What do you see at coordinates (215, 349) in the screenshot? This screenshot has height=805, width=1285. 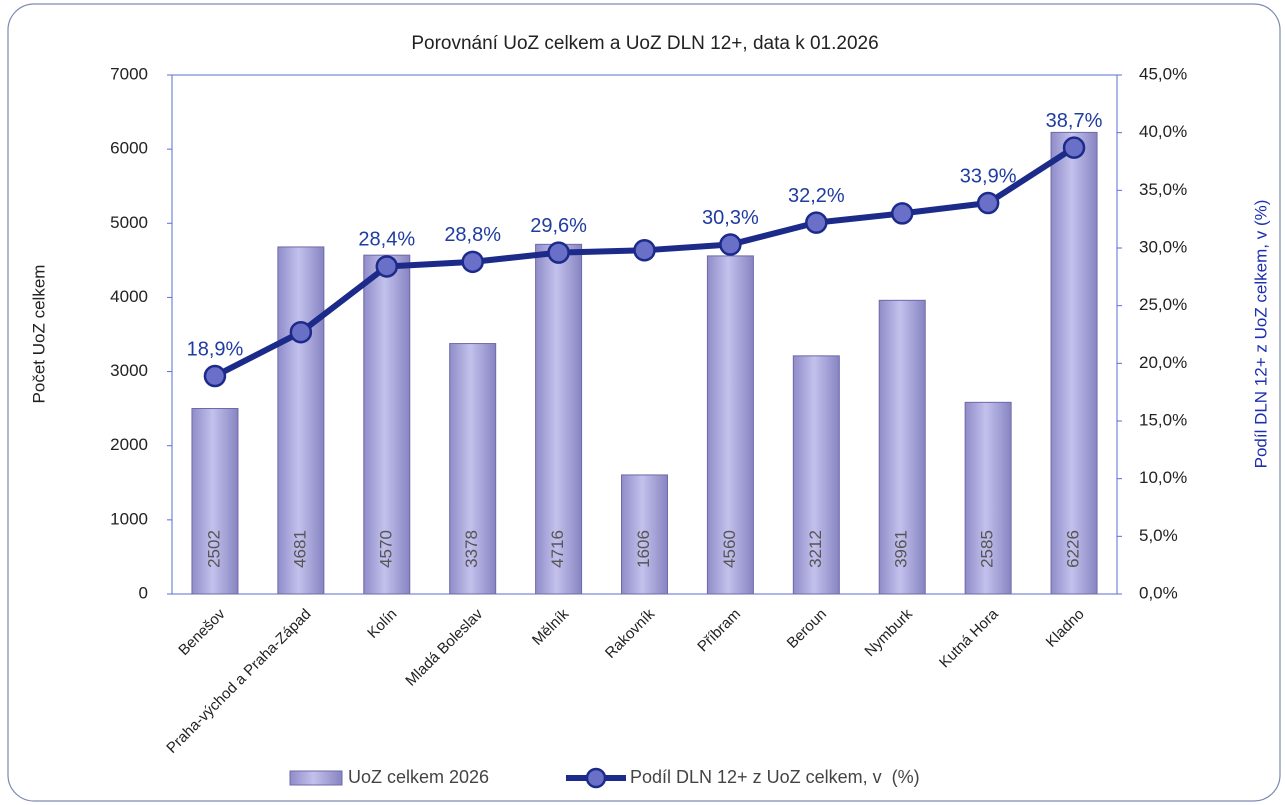 I see `line-value-label: 18,9%` at bounding box center [215, 349].